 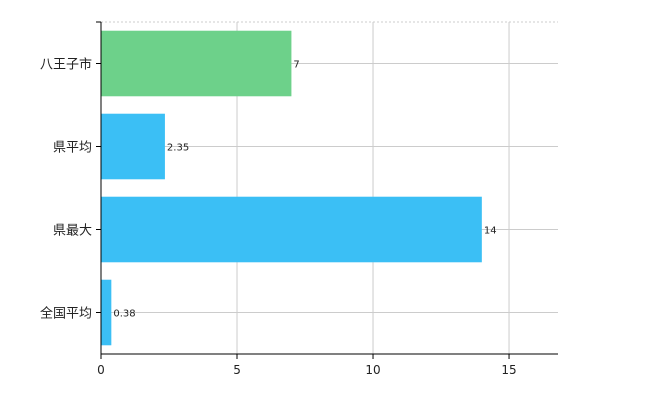 I want to click on category-label-4: 全国平均, so click(x=66, y=314).